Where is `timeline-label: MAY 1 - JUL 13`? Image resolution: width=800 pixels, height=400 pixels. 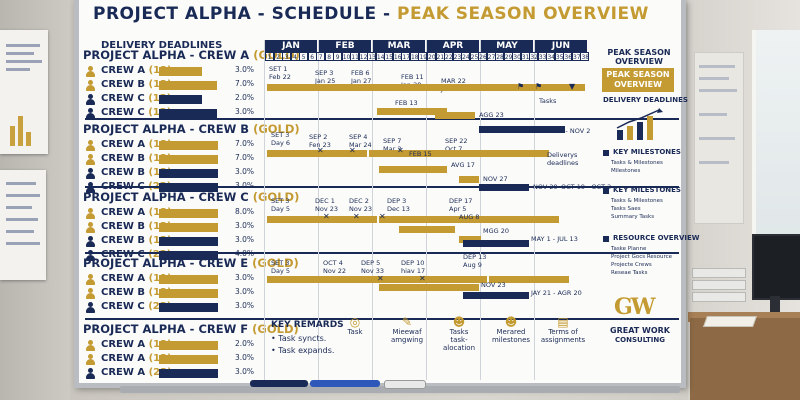
timeline-label: MAY 1 - JUL 13 is located at coordinates (554, 239).